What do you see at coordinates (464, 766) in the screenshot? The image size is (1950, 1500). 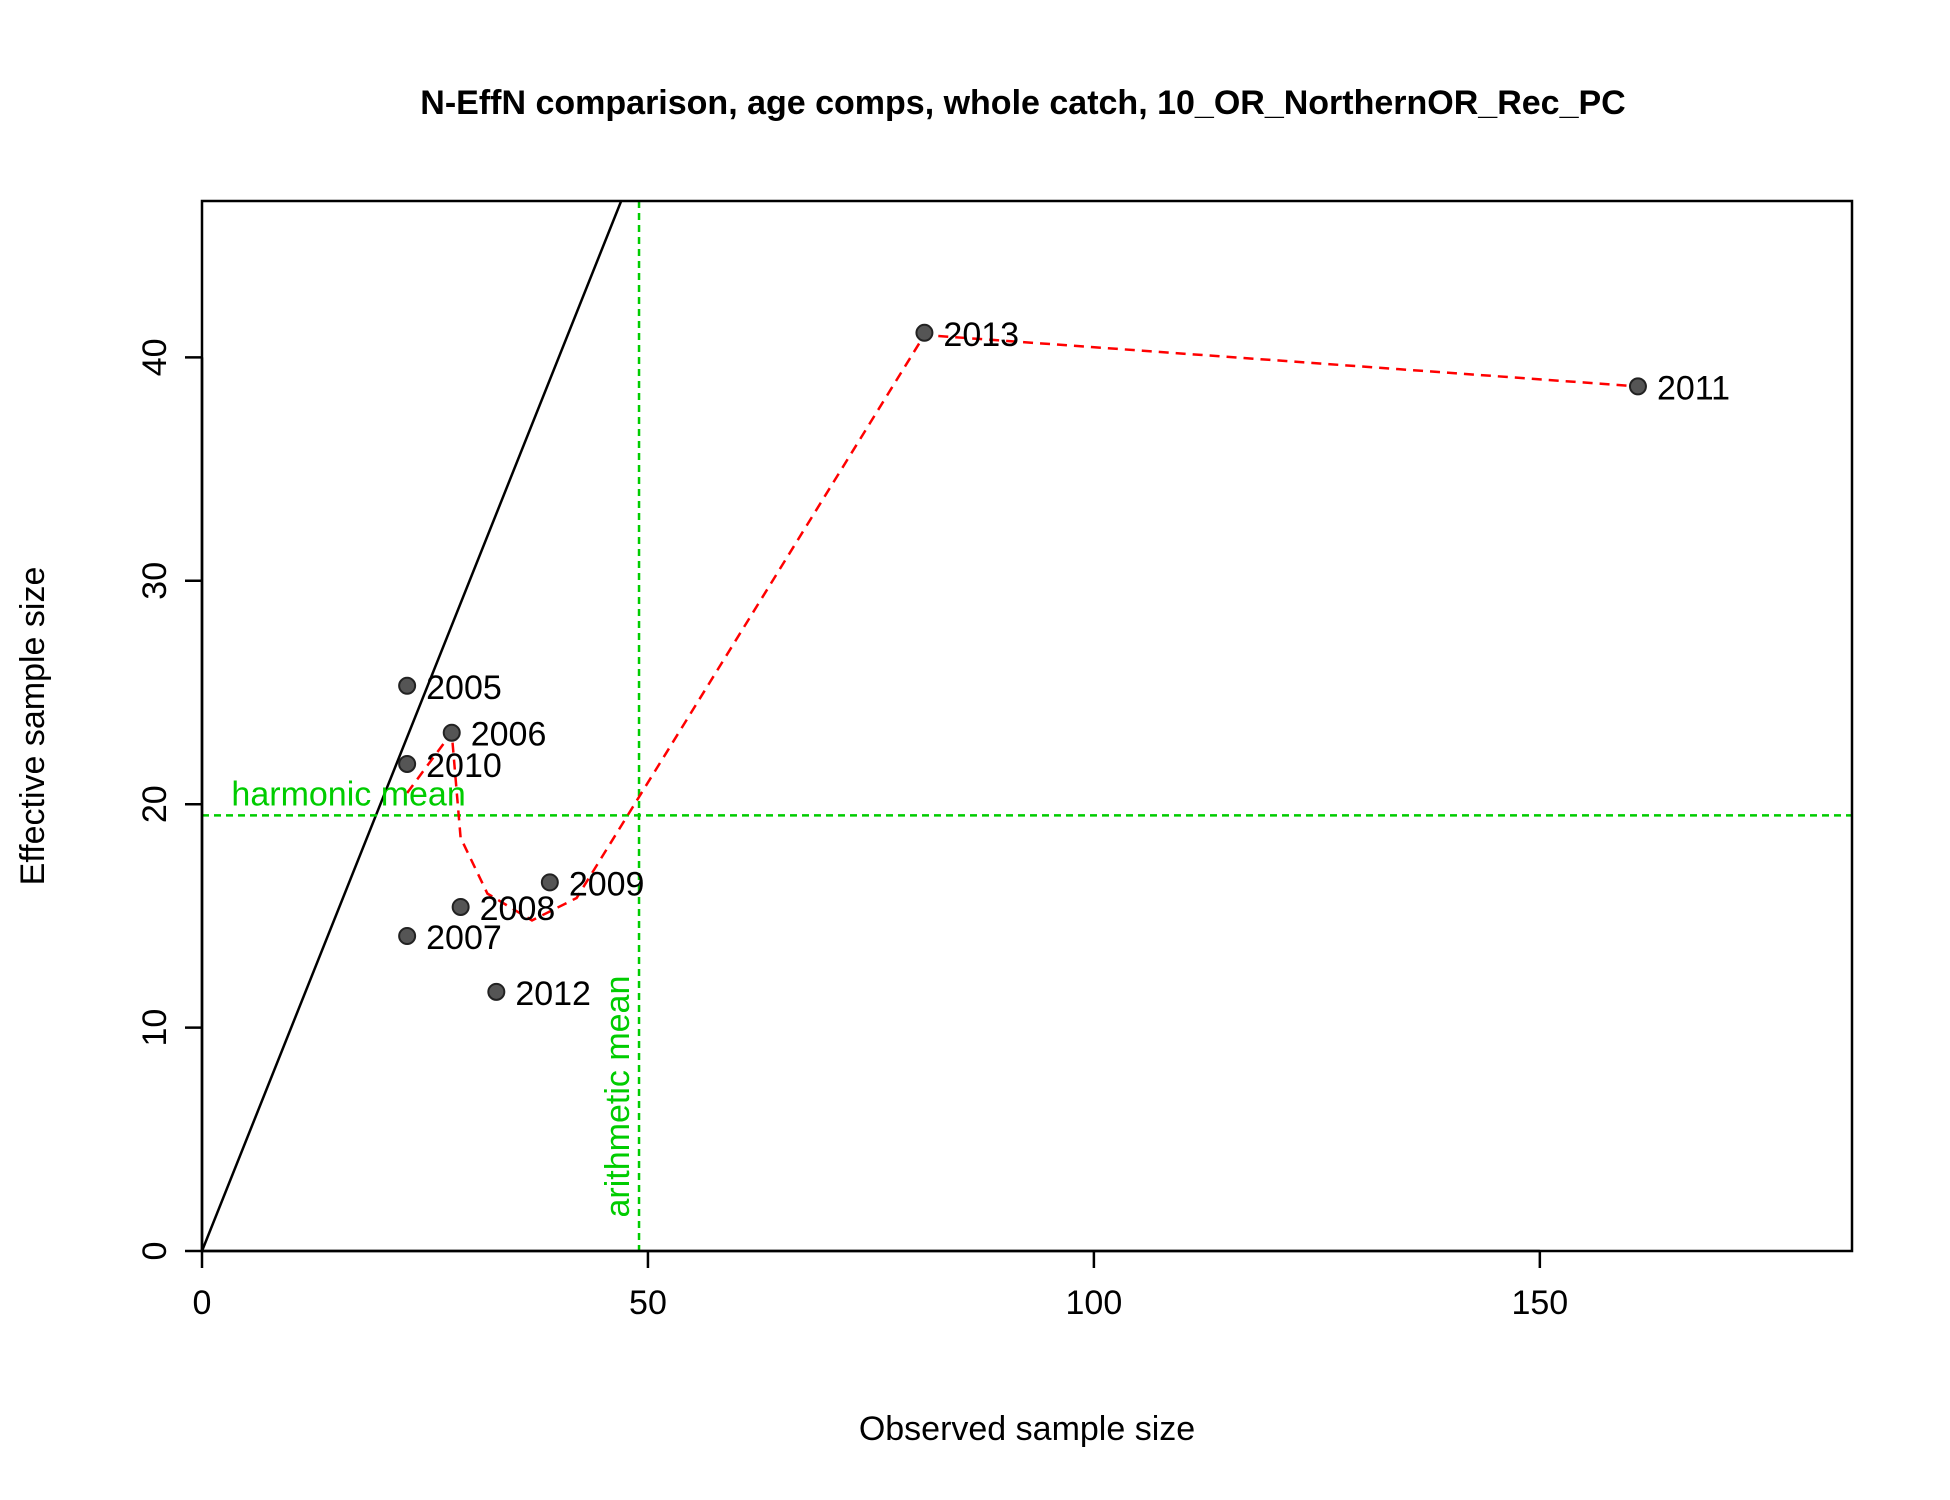 I see `data-point-label: 2010` at bounding box center [464, 766].